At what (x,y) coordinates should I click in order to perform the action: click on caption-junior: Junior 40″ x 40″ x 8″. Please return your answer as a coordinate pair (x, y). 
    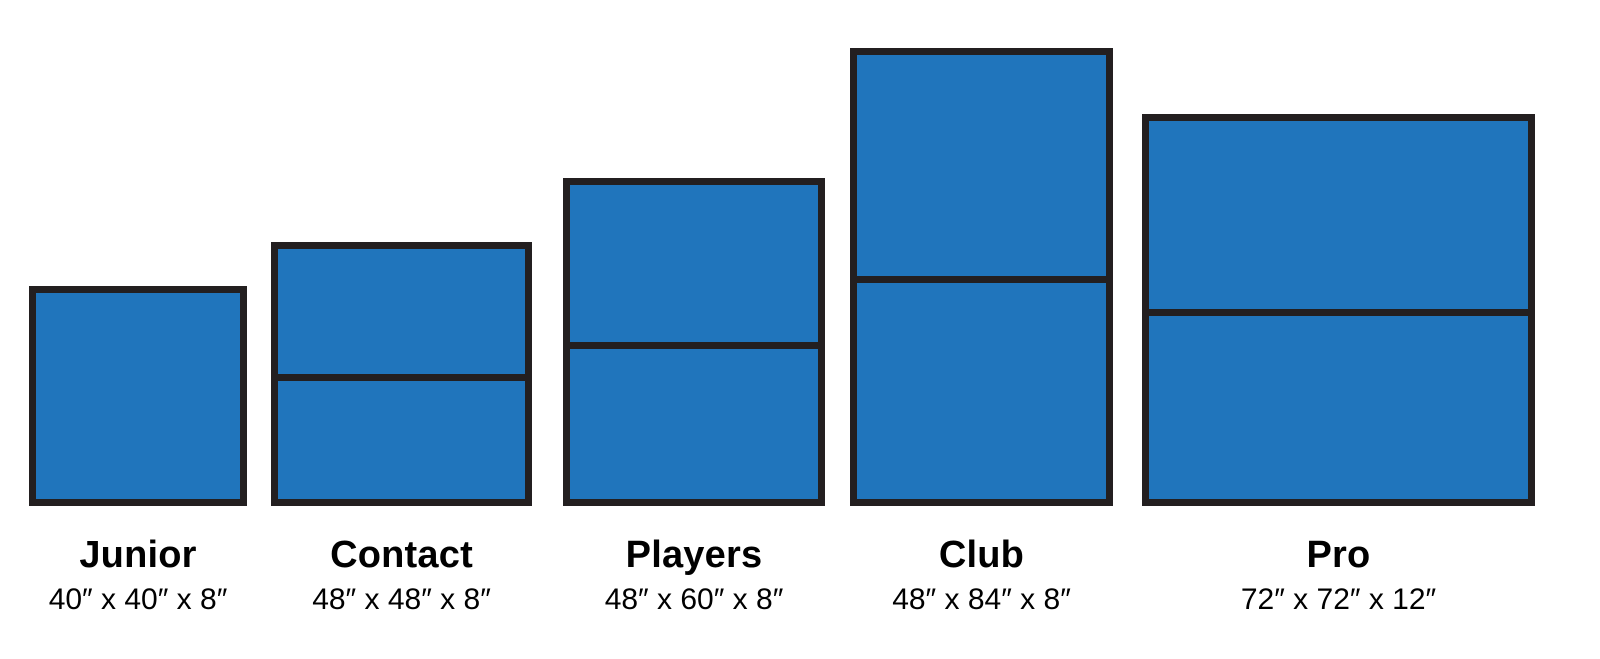
    Looking at the image, I should click on (138, 575).